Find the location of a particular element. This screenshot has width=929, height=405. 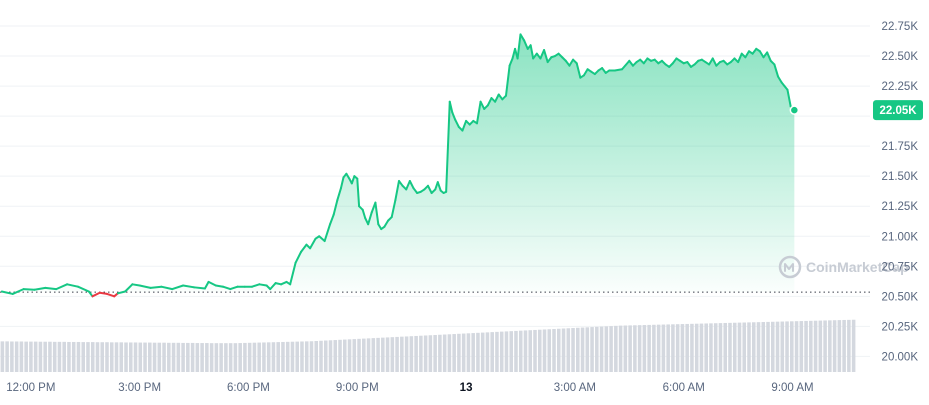

x-tick-label: 6:00 AM is located at coordinates (684, 388).